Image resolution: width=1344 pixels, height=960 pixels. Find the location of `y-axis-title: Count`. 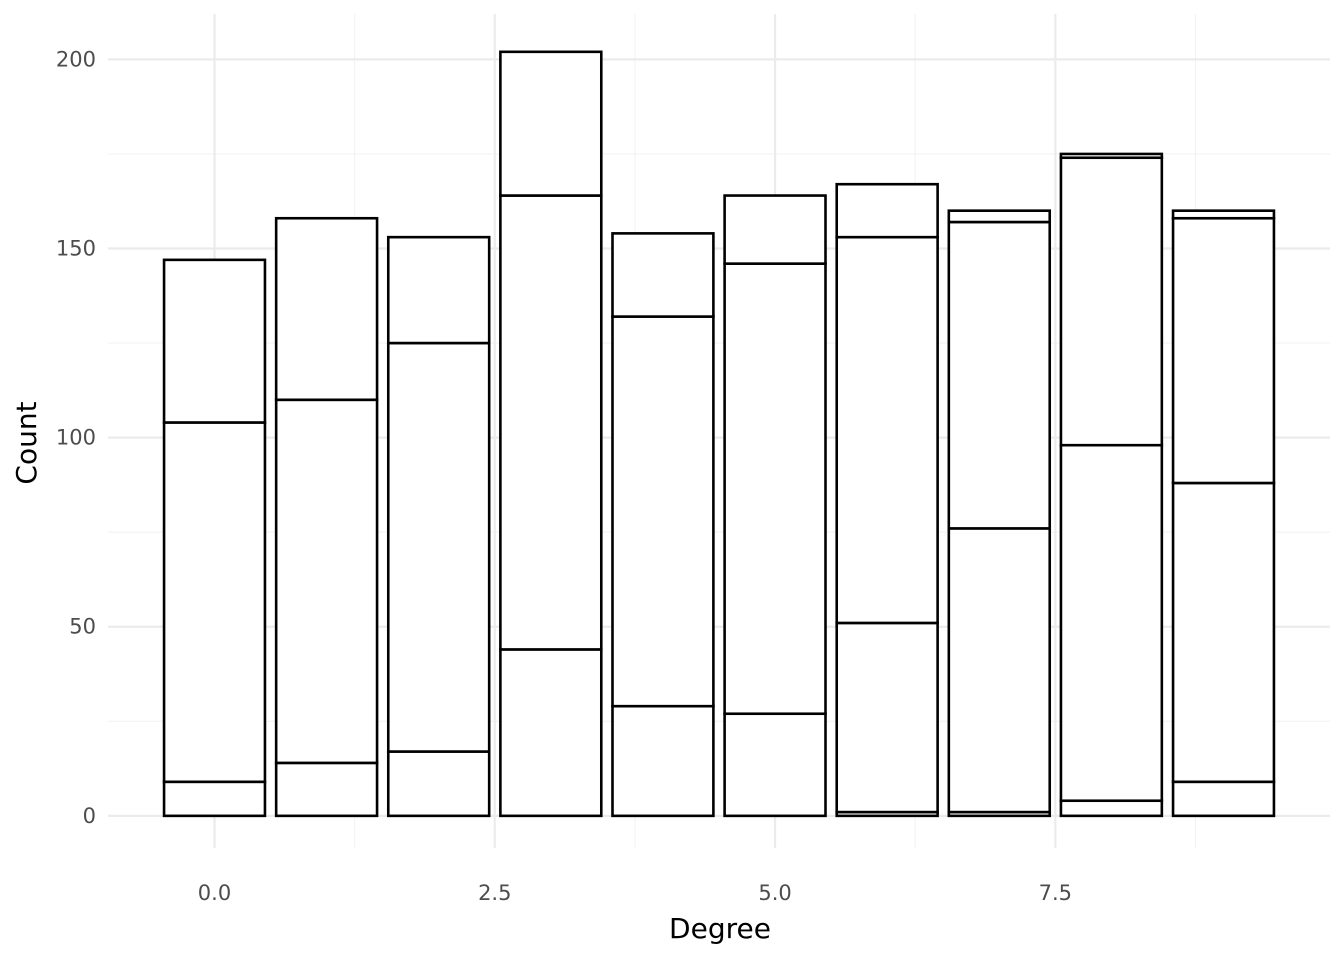

y-axis-title: Count is located at coordinates (26, 442).